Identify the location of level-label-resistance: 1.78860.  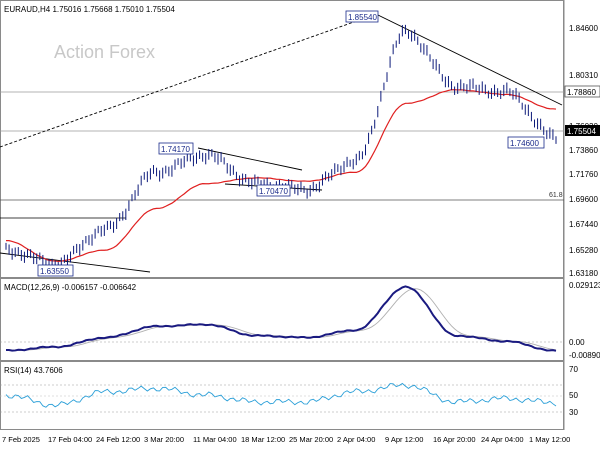
(582, 91).